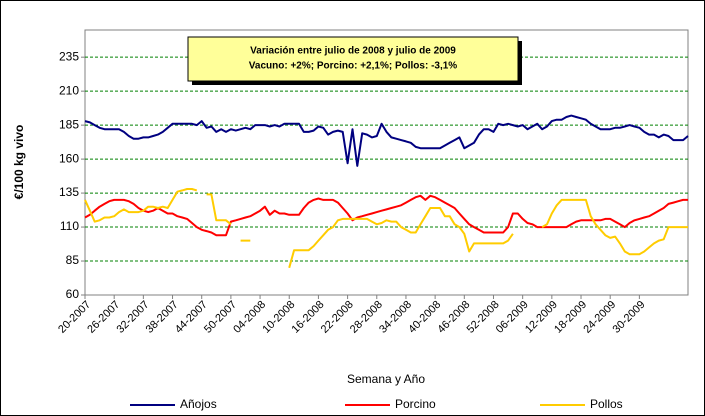 The image size is (705, 416). Describe the element at coordinates (19, 162) in the screenshot. I see `y-axis-label: €/100 kg vivo` at that location.